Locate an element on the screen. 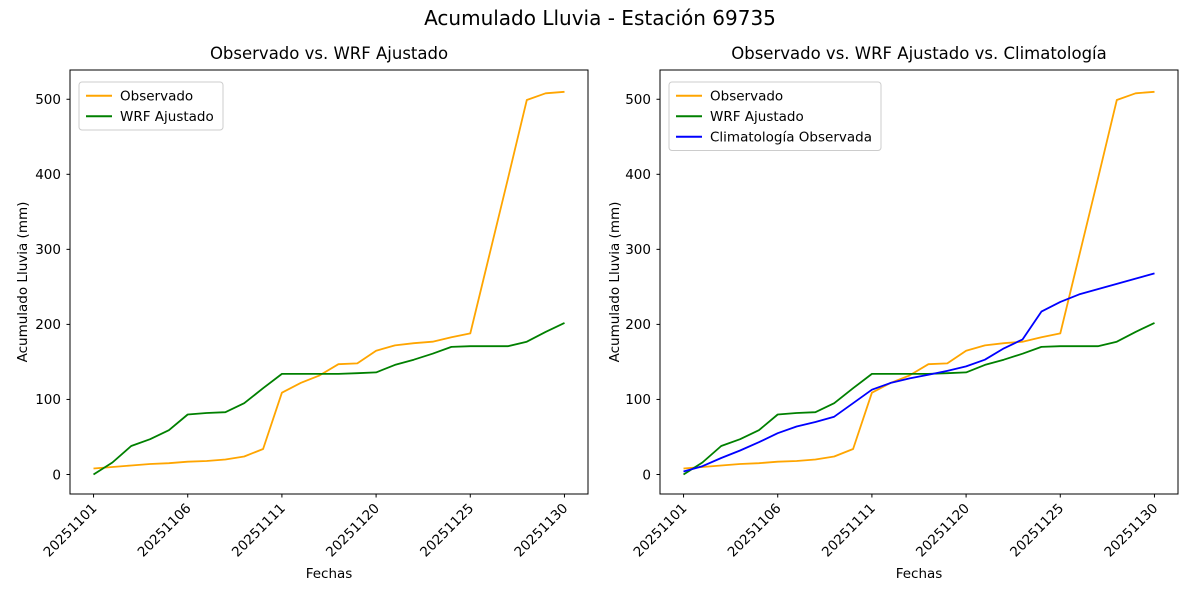 The width and height of the screenshot is (1200, 600). legend-label: Climatología Observada is located at coordinates (791, 138).